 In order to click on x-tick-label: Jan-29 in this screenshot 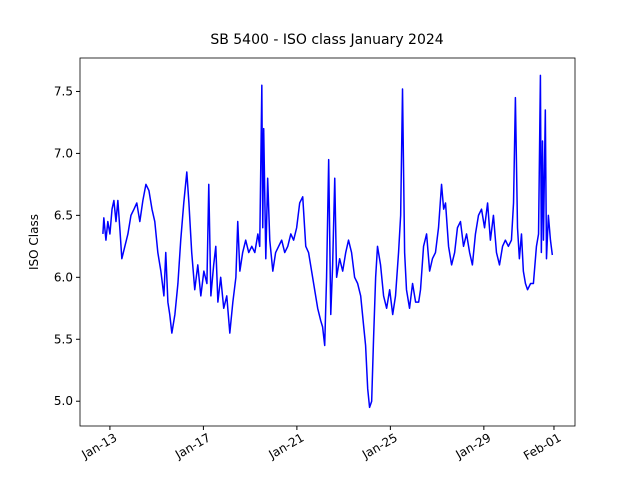, I will do `click(472, 446)`.